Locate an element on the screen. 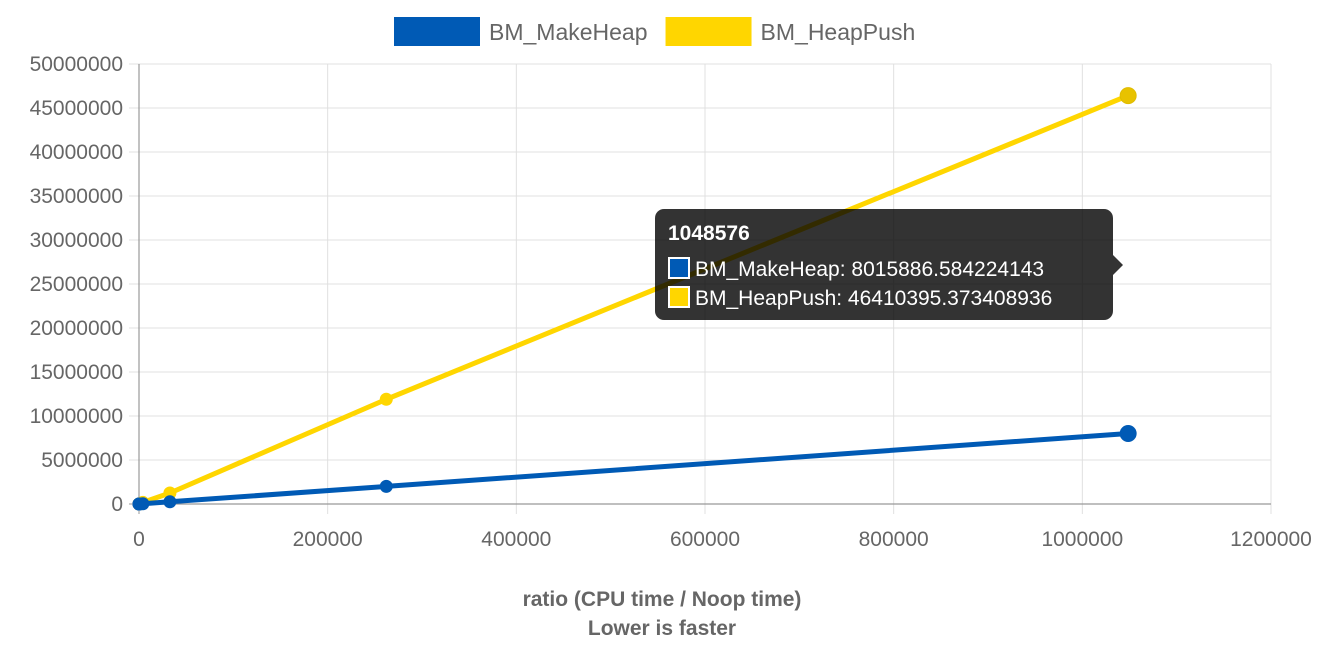 The height and width of the screenshot is (662, 1324). y-tick-label: 5000000 is located at coordinates (82, 460).